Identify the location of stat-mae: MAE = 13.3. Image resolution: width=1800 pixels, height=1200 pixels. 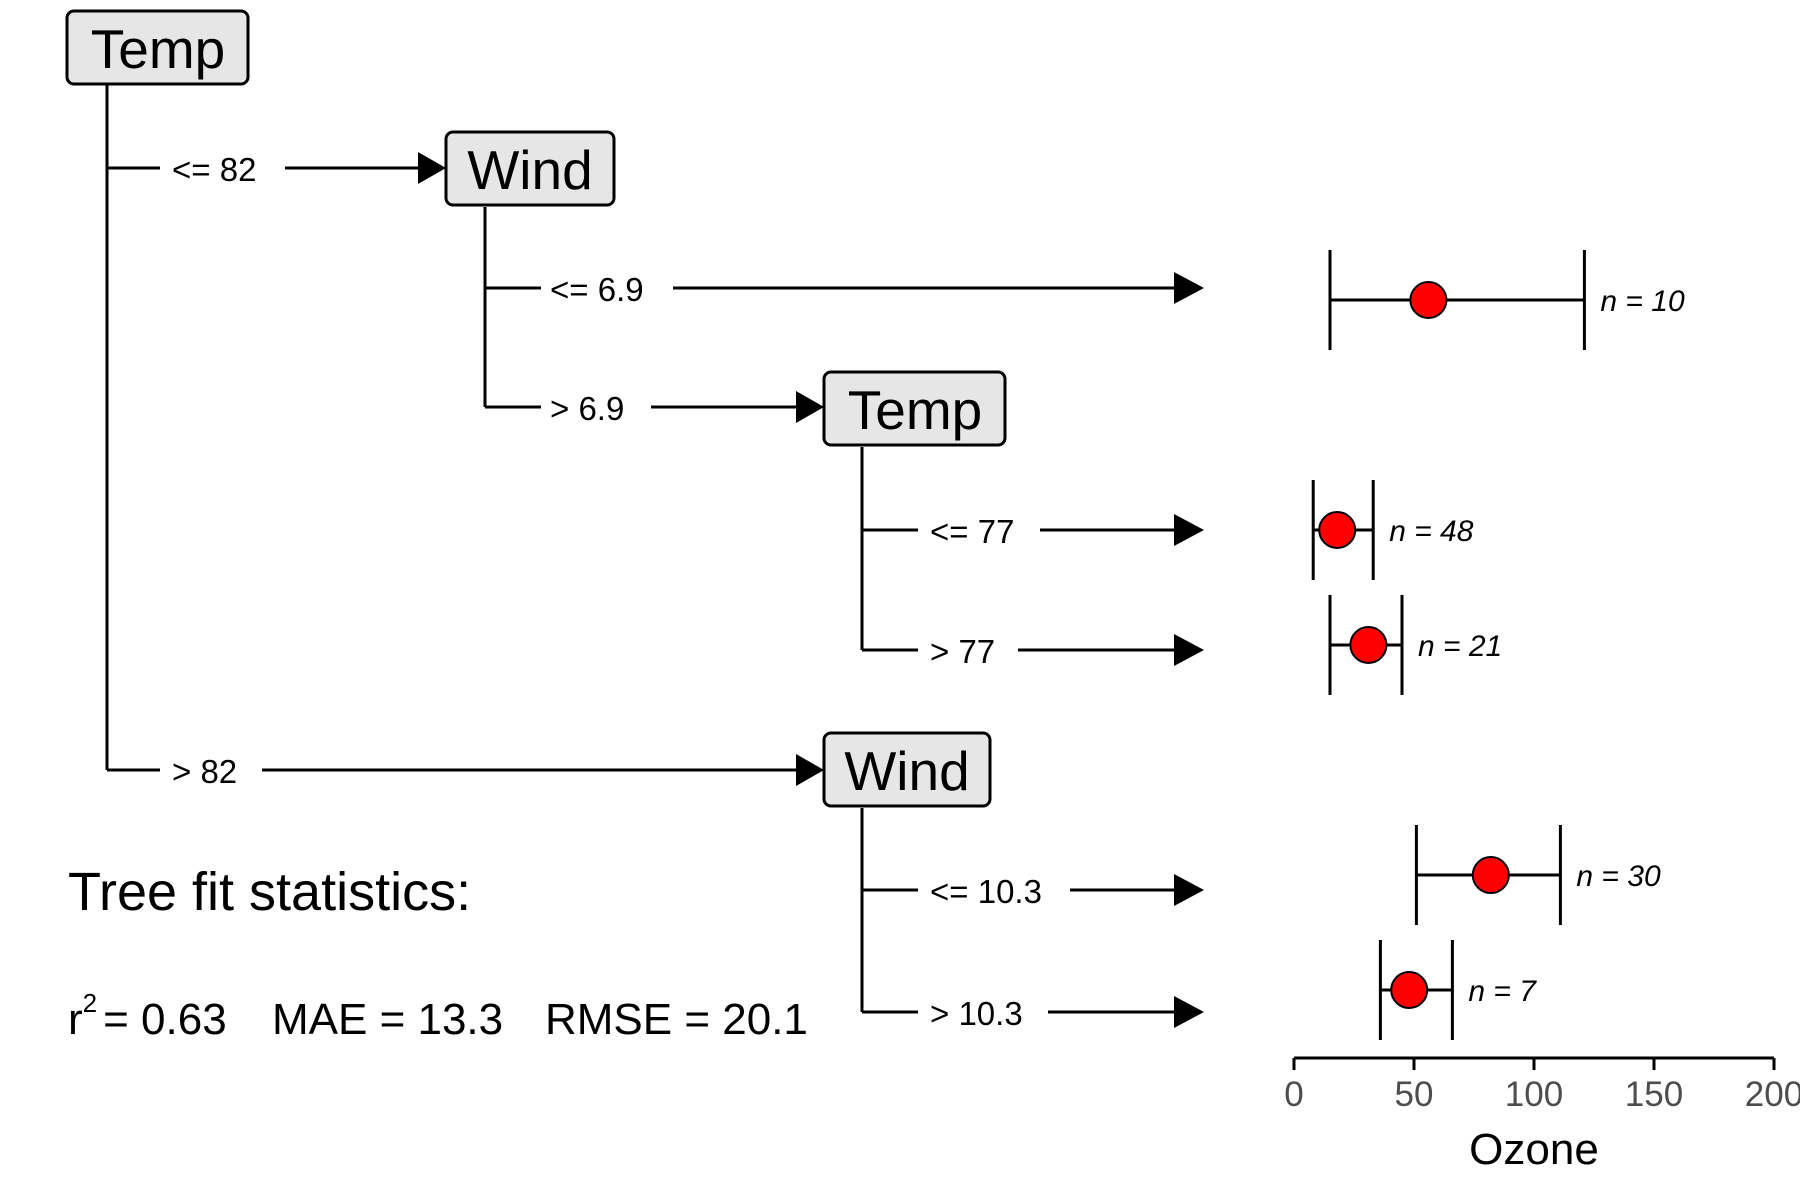
(387, 1019).